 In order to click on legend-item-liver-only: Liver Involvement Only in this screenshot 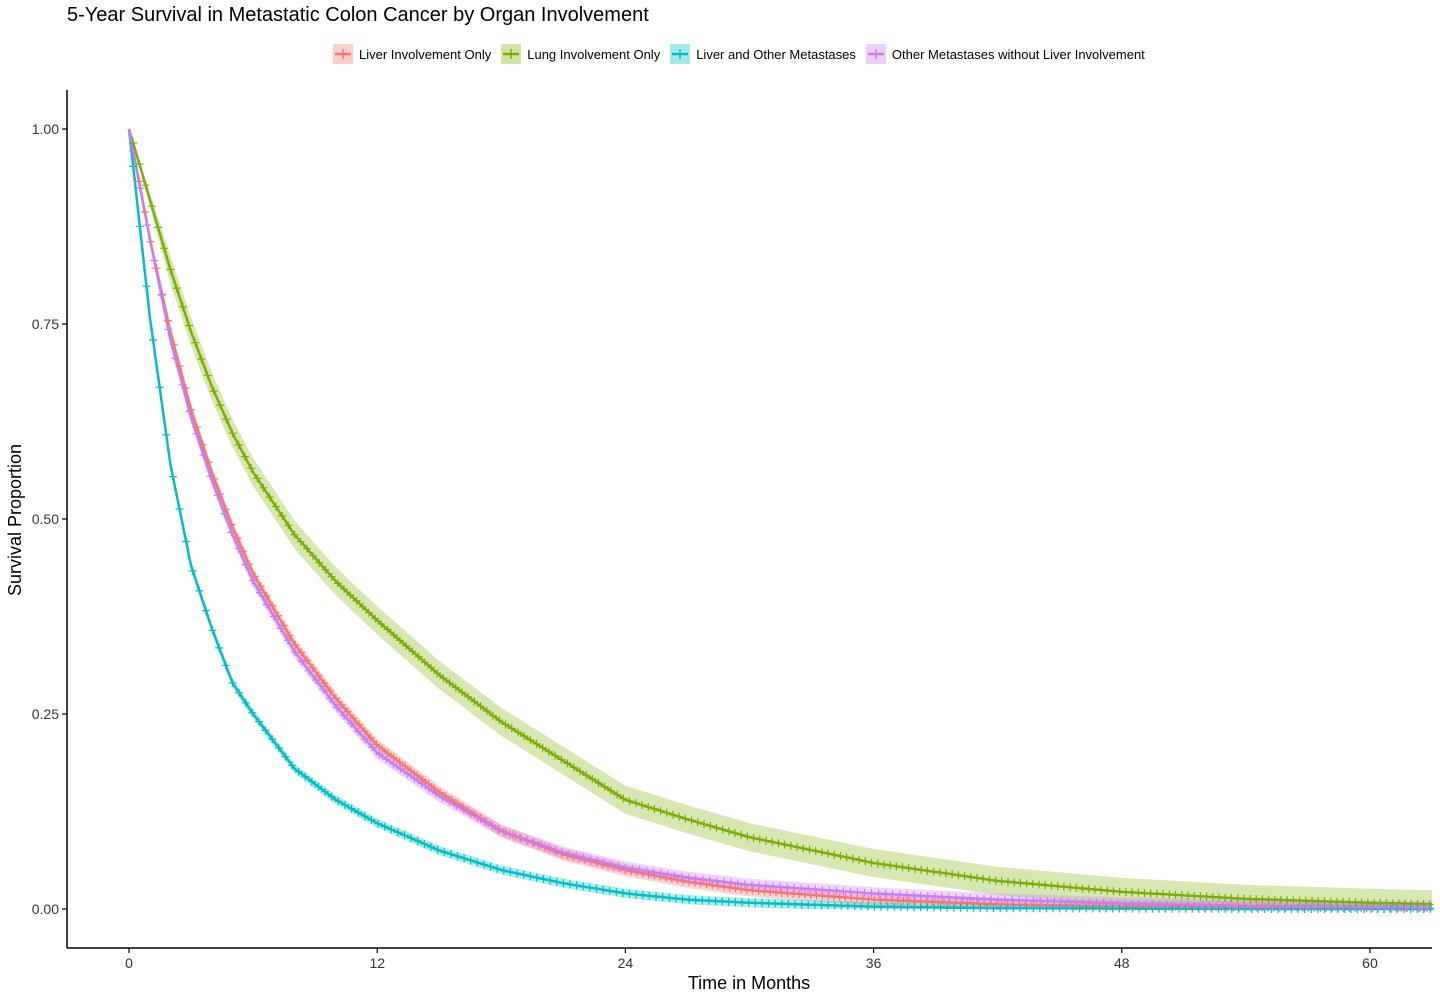, I will do `click(412, 54)`.